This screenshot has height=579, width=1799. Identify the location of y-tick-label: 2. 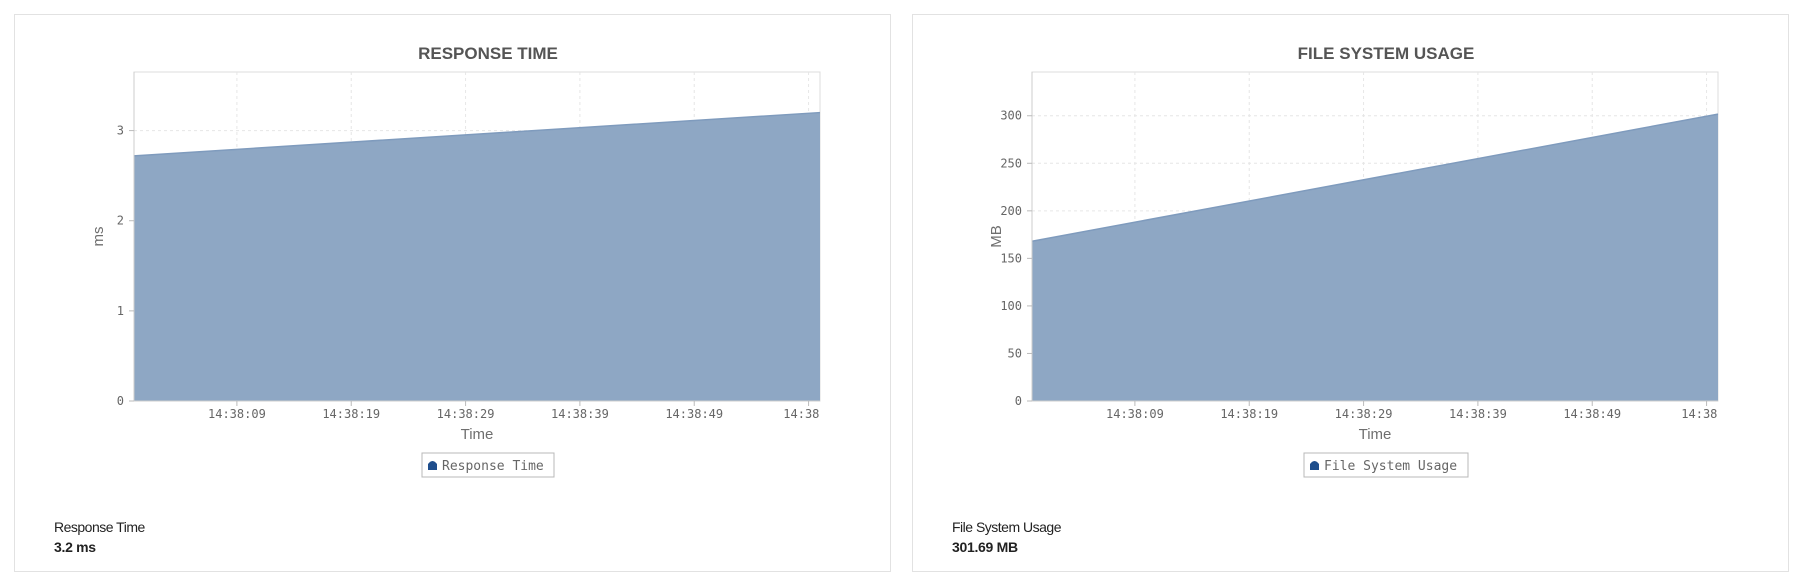
(120, 221).